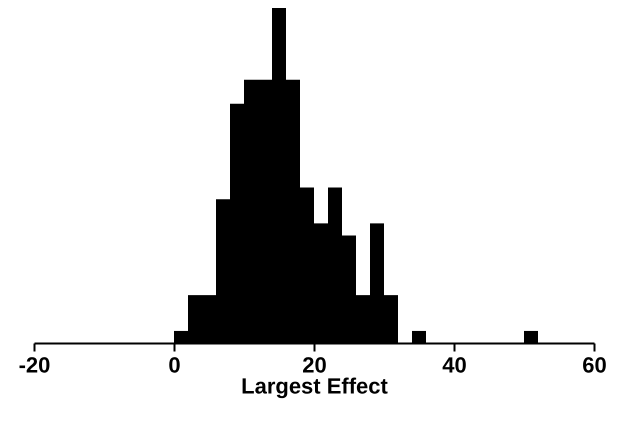  What do you see at coordinates (174, 365) in the screenshot?
I see `x-tick-label: 0` at bounding box center [174, 365].